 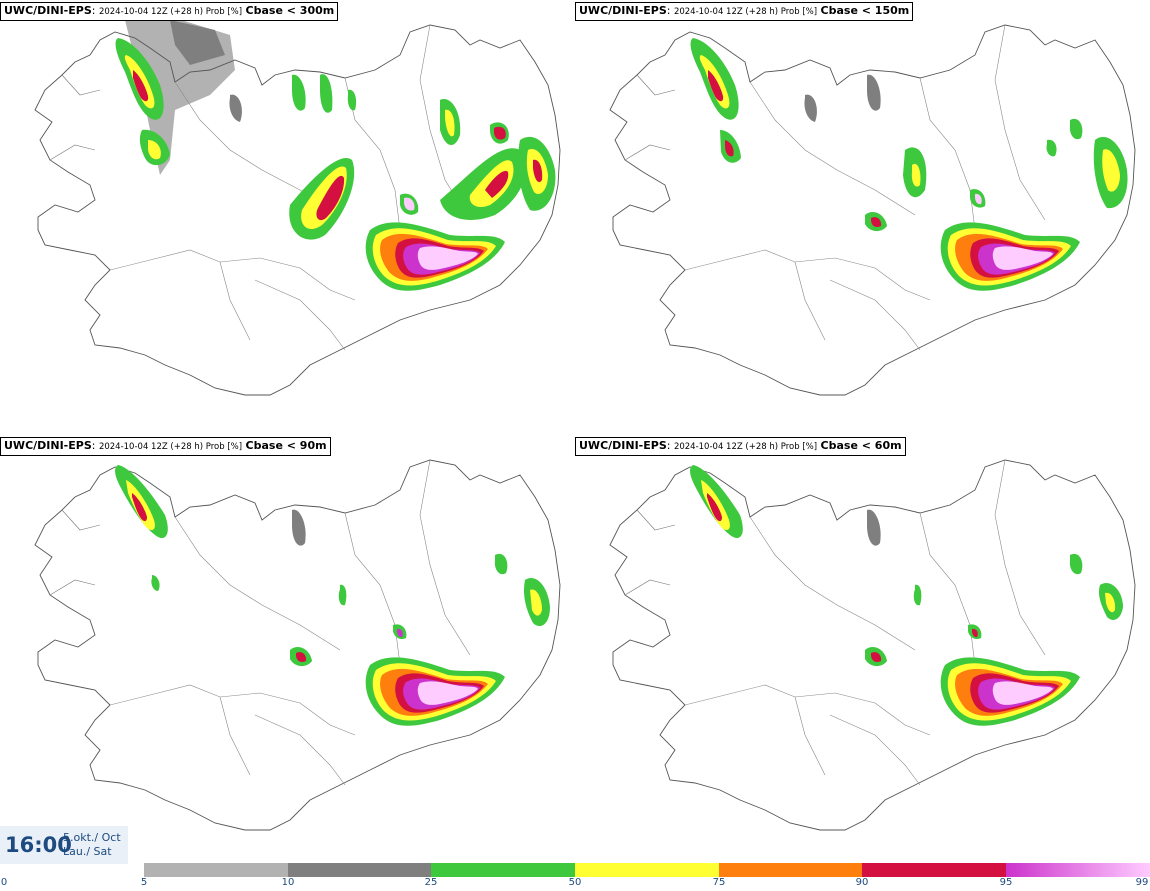 What do you see at coordinates (719, 882) in the screenshot?
I see `legend-tick: 75` at bounding box center [719, 882].